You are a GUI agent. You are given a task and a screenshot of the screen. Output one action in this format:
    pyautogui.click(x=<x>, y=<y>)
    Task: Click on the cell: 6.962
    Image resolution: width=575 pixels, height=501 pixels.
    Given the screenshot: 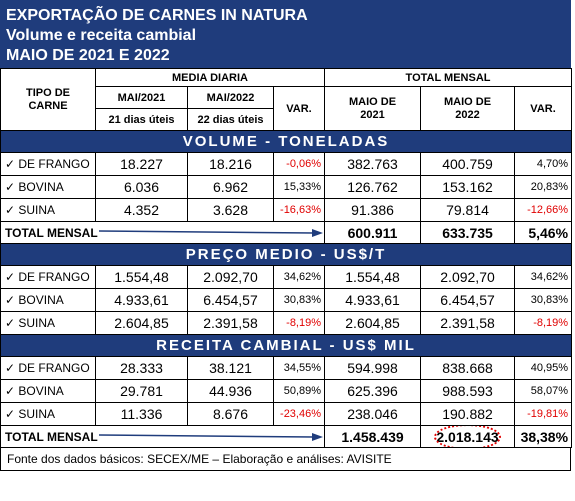 What is the action you would take?
    pyautogui.click(x=230, y=187)
    